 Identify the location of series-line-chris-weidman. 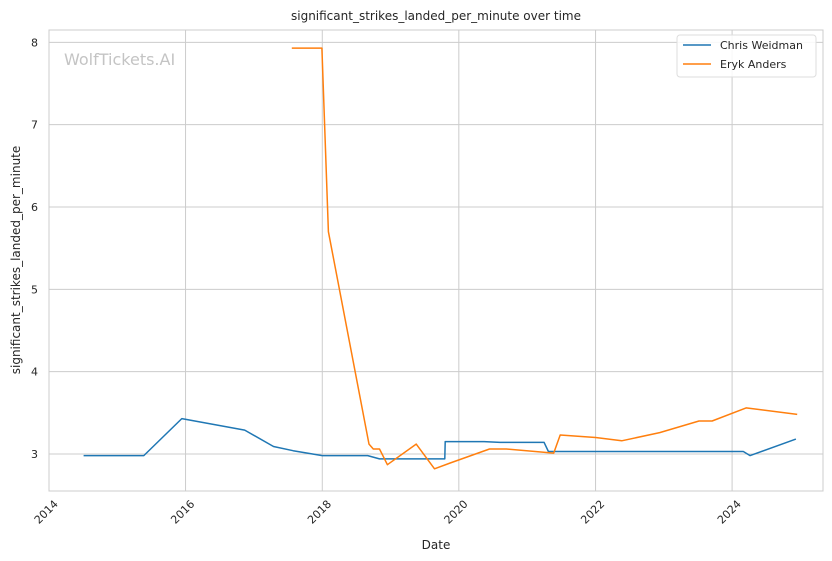
(440, 438).